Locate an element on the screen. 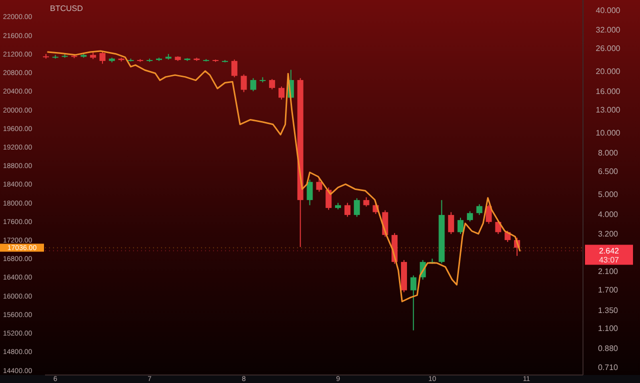 The height and width of the screenshot is (383, 640). y2-tick-label: 8.000 is located at coordinates (608, 153).